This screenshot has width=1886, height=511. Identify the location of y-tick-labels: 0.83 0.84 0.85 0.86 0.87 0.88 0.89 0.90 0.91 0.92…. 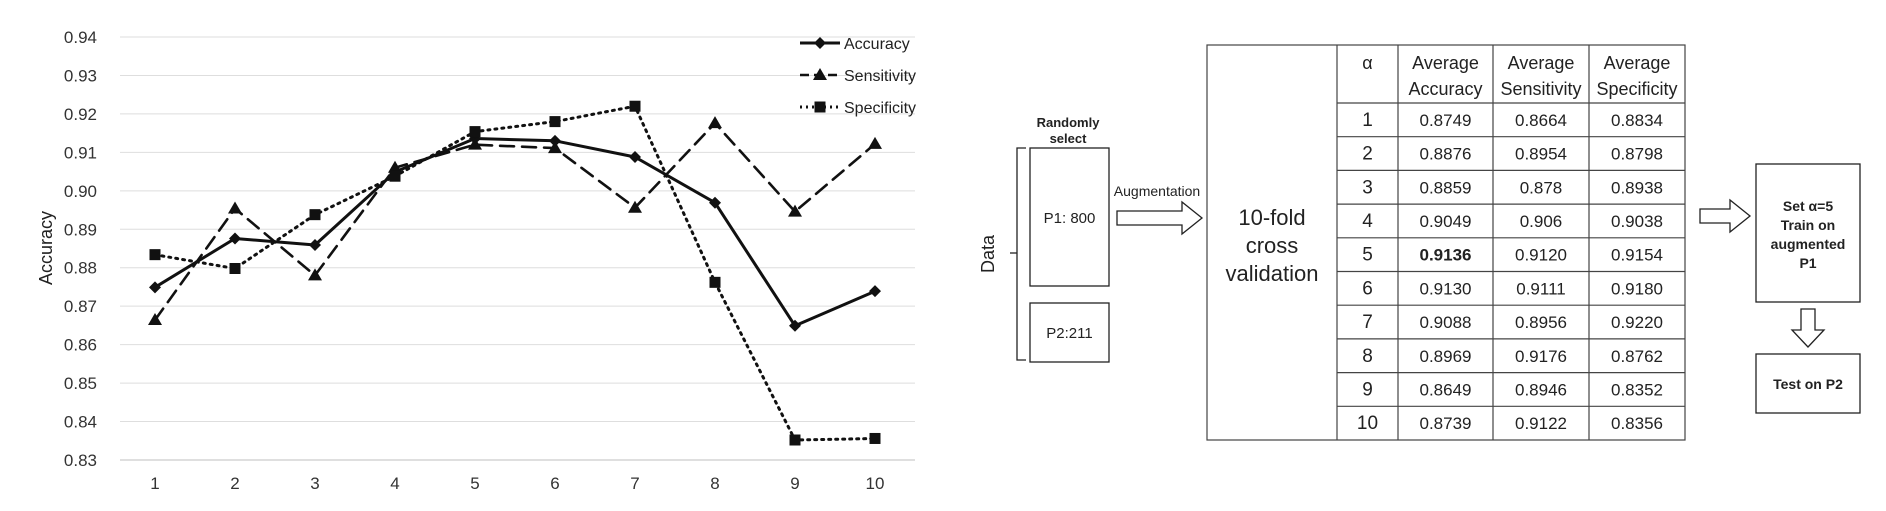
(80, 249).